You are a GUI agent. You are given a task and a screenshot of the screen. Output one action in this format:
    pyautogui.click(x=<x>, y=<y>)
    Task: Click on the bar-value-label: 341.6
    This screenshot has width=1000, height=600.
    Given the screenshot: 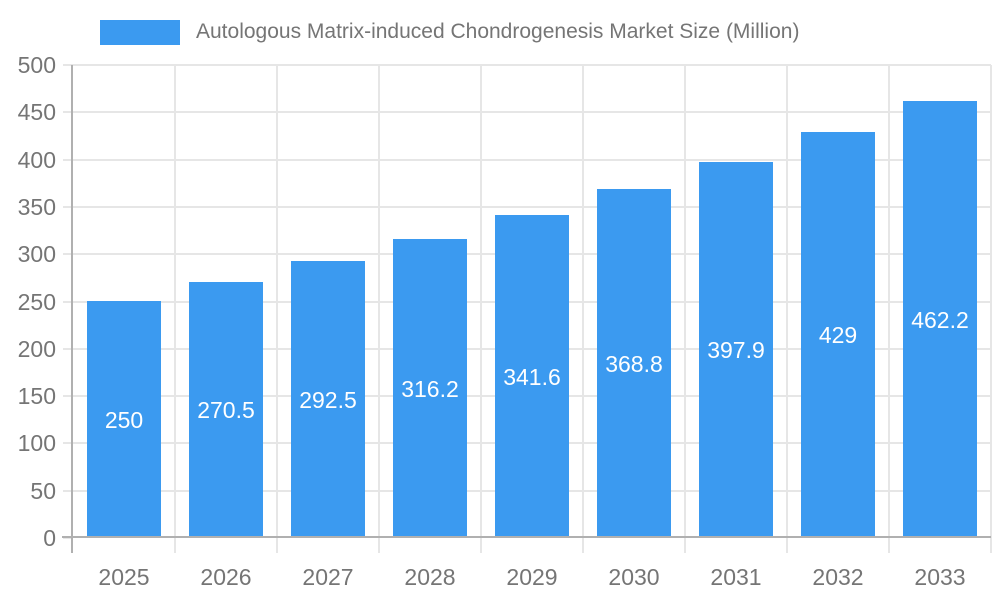 What is the action you would take?
    pyautogui.click(x=532, y=377)
    